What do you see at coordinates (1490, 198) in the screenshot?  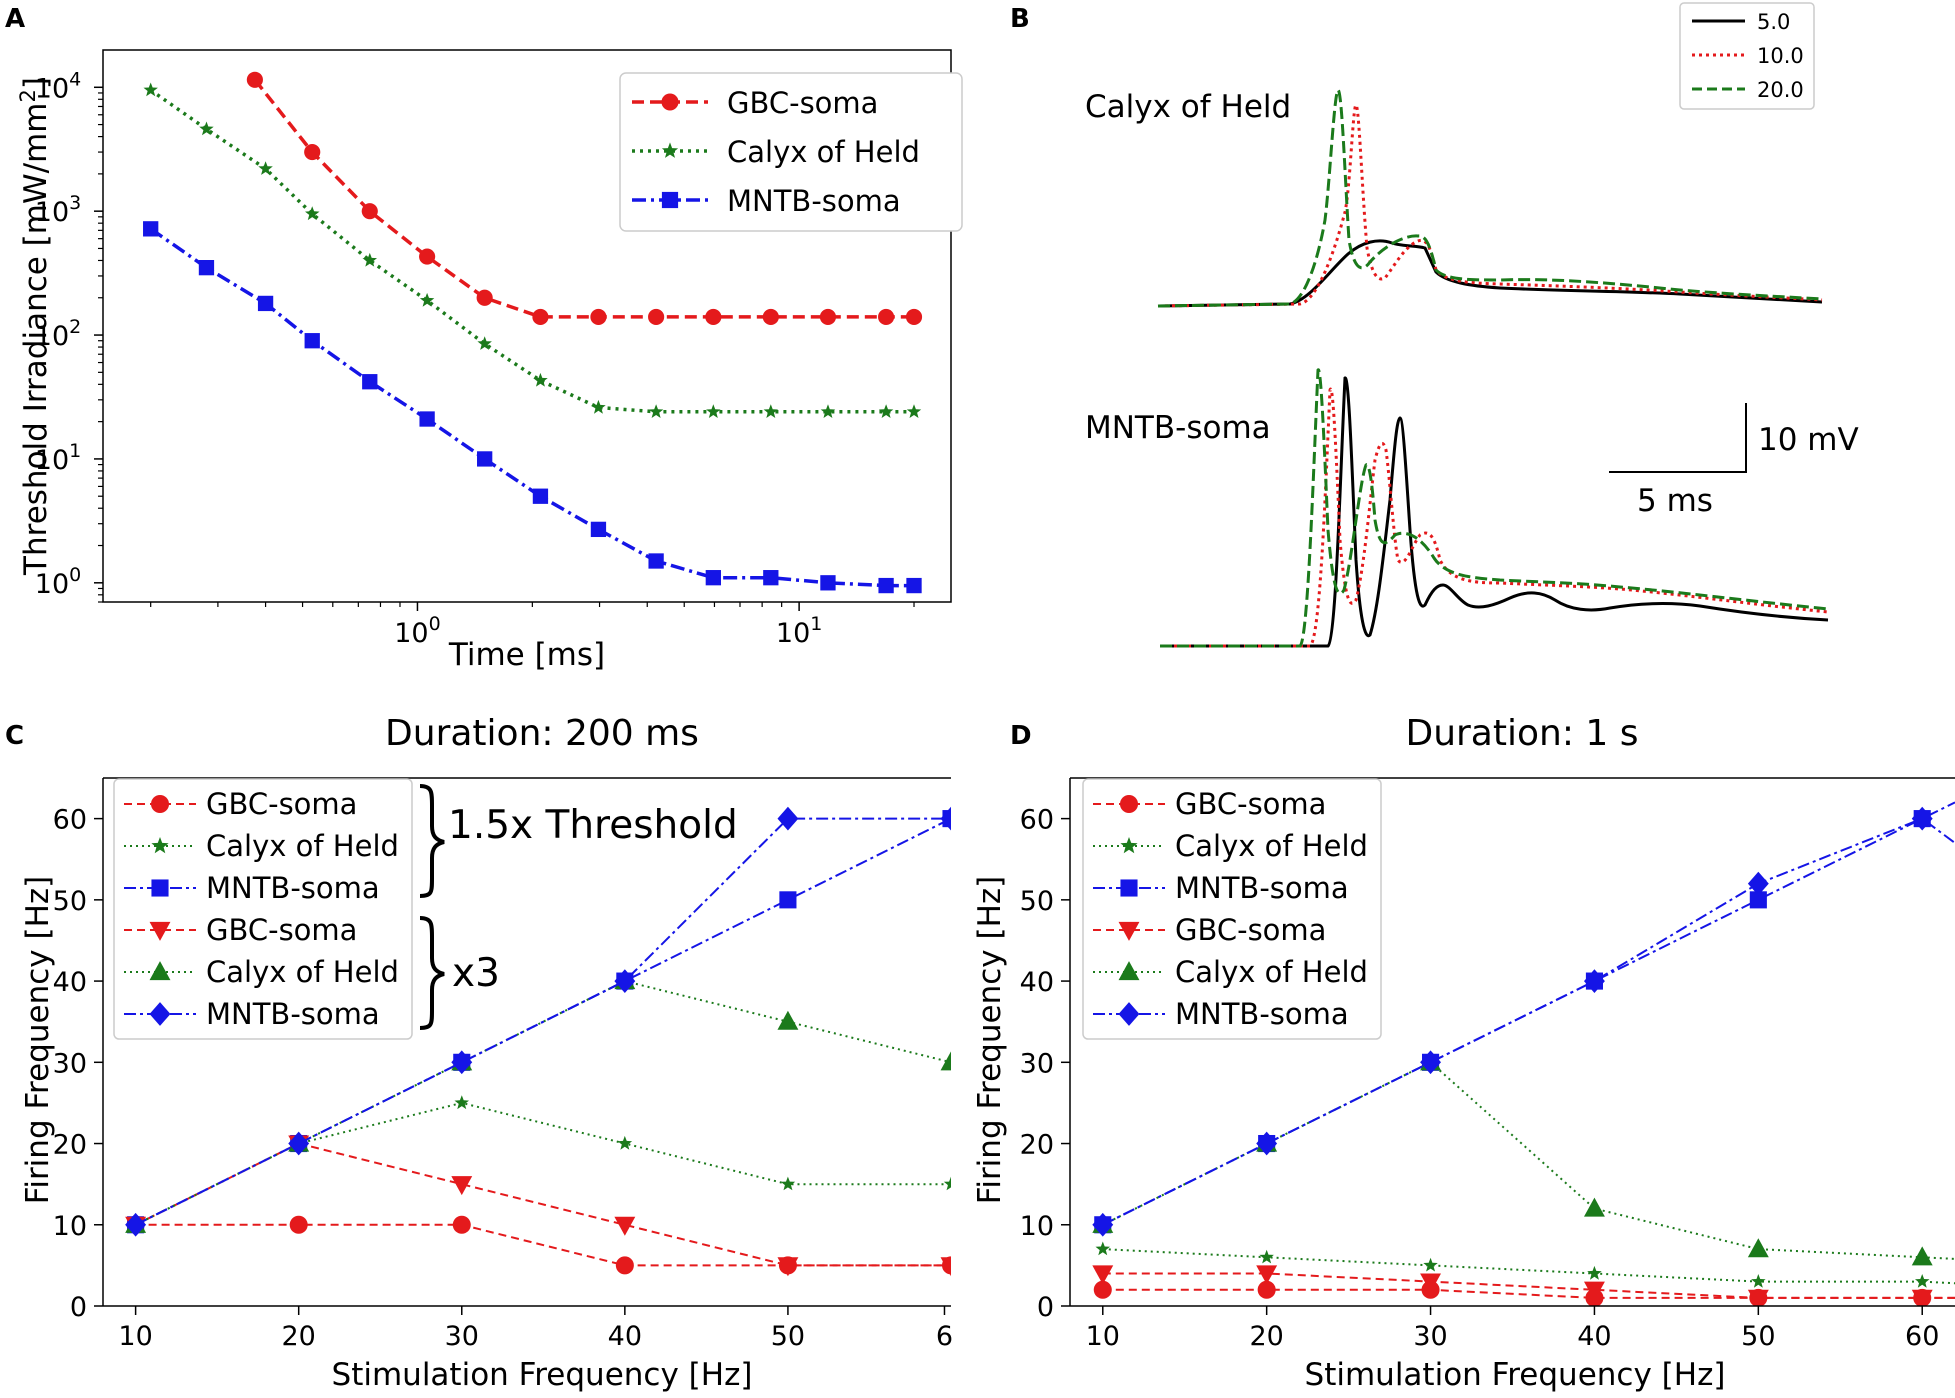 I see `calyx-trace-20ms` at bounding box center [1490, 198].